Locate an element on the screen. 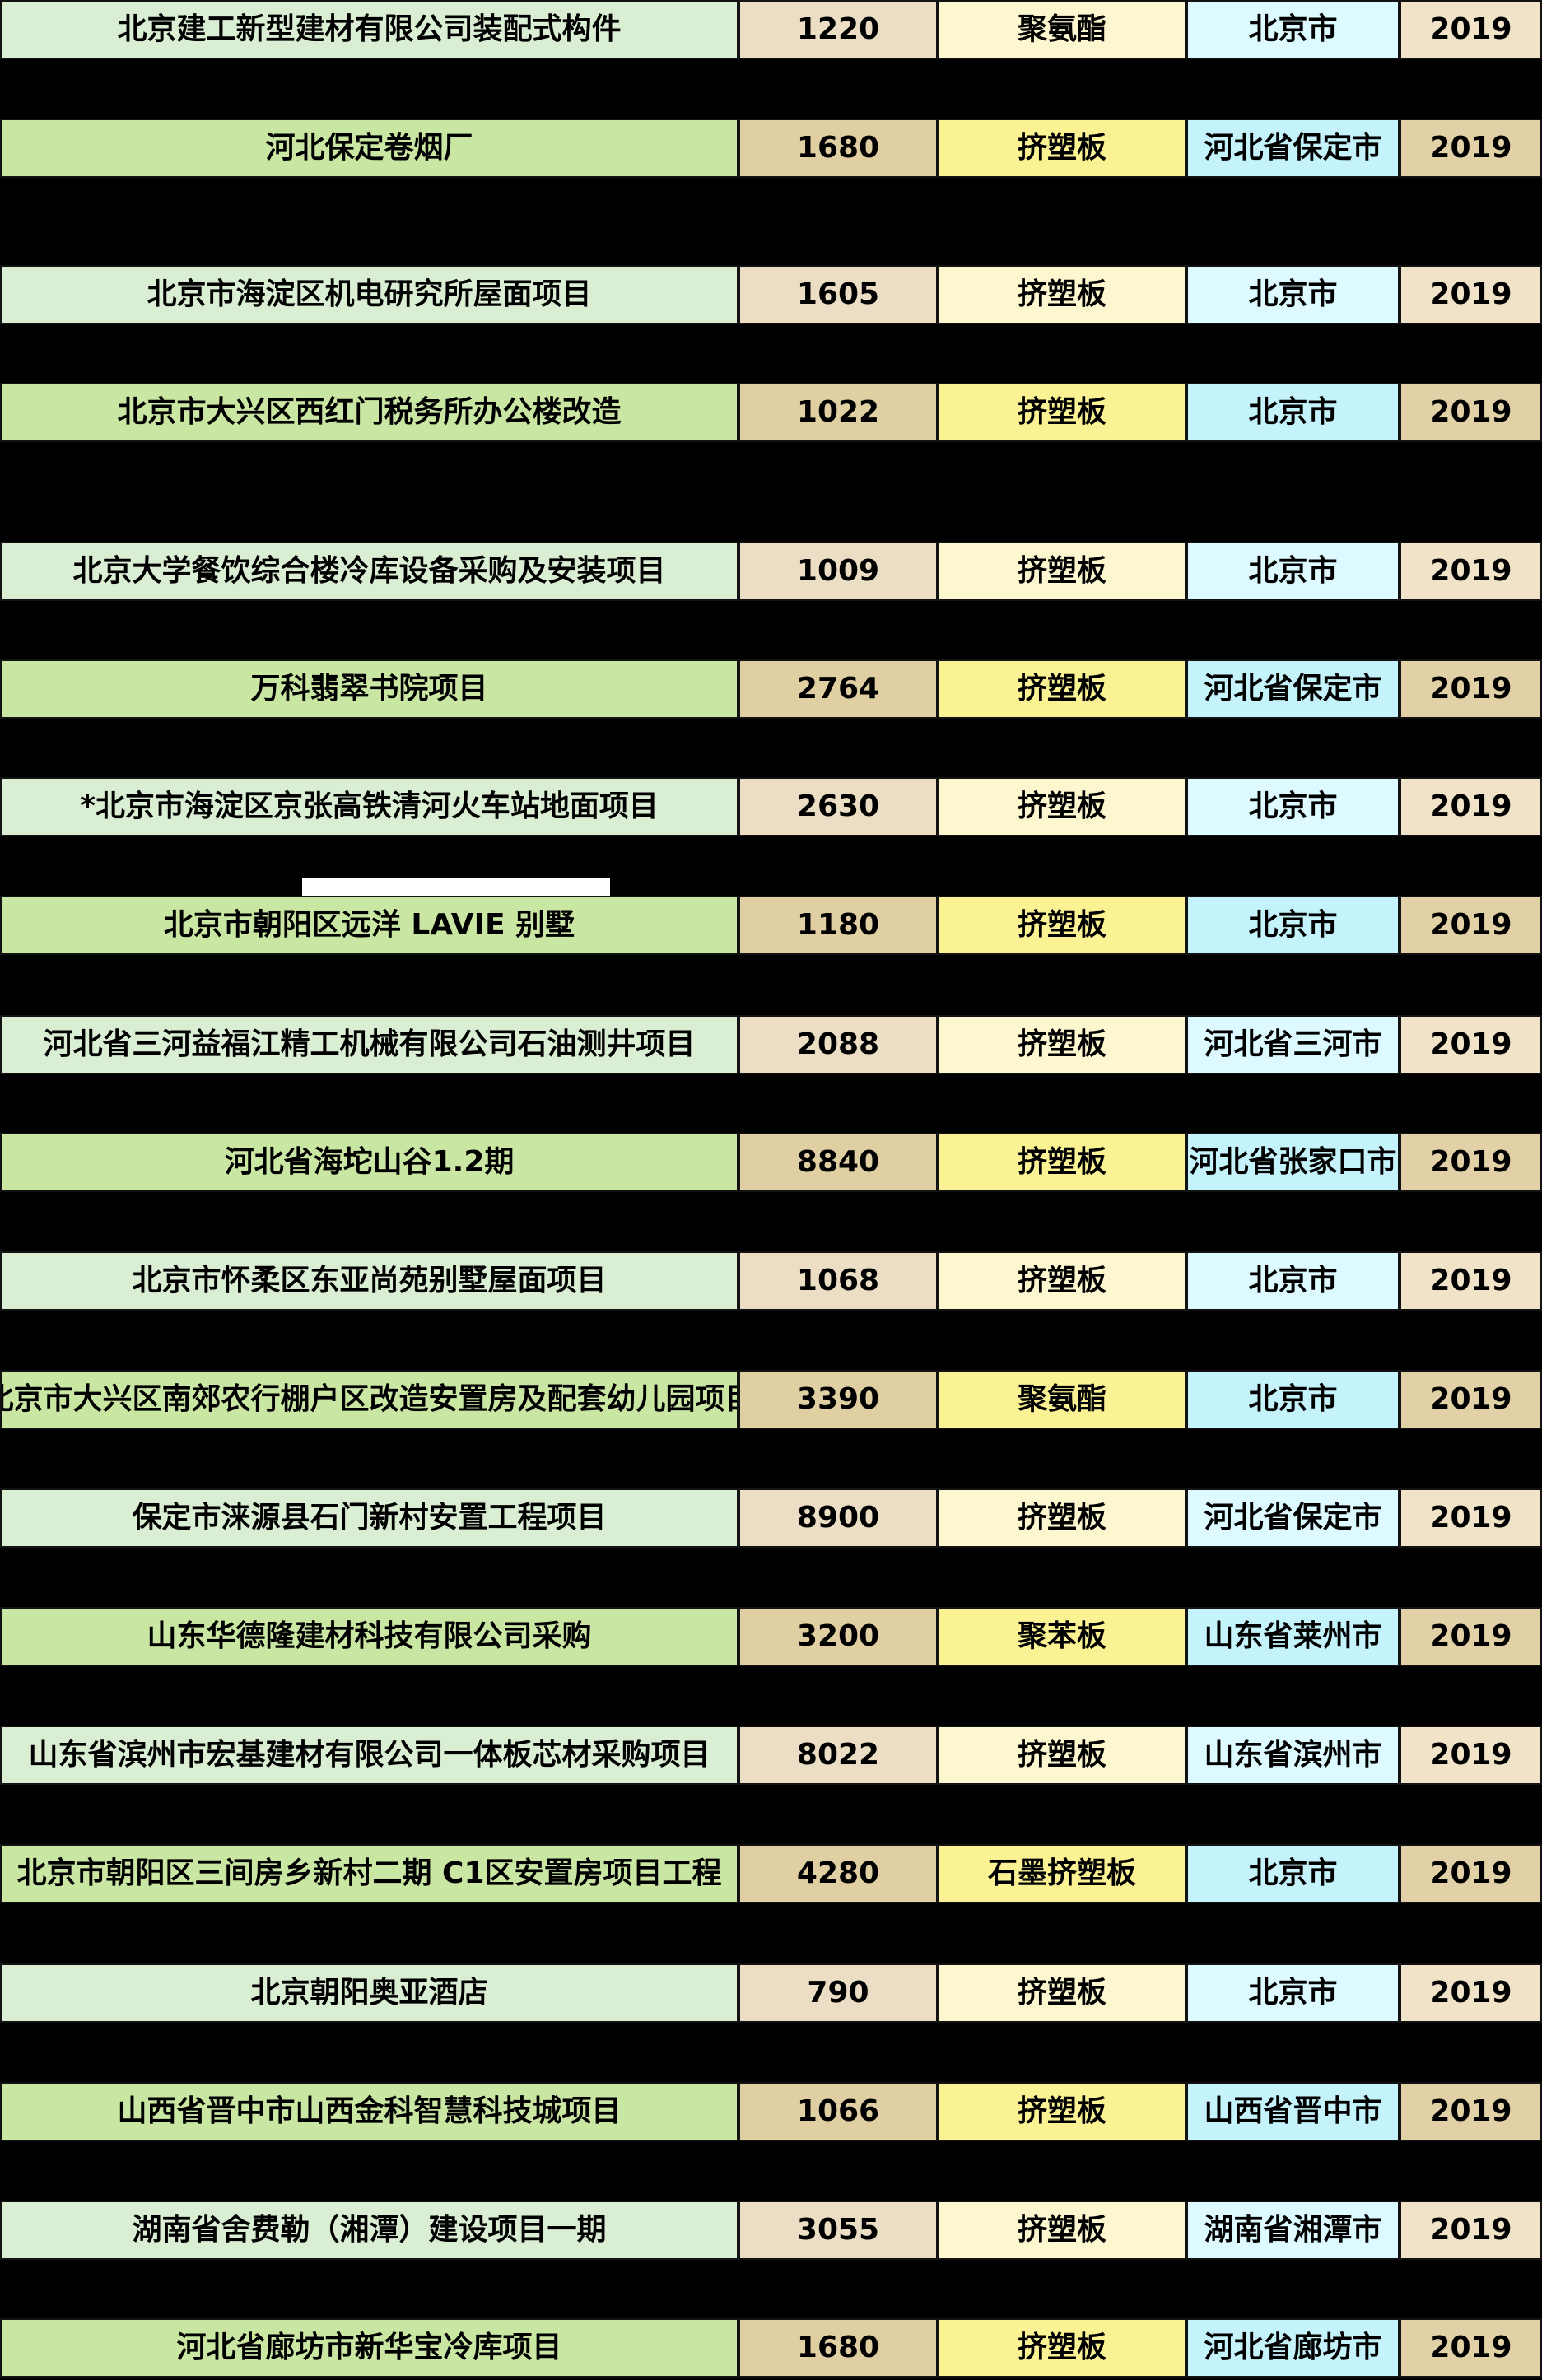 This screenshot has width=1542, height=2380. cell-material: 石墨挤塑板 is located at coordinates (1062, 1873).